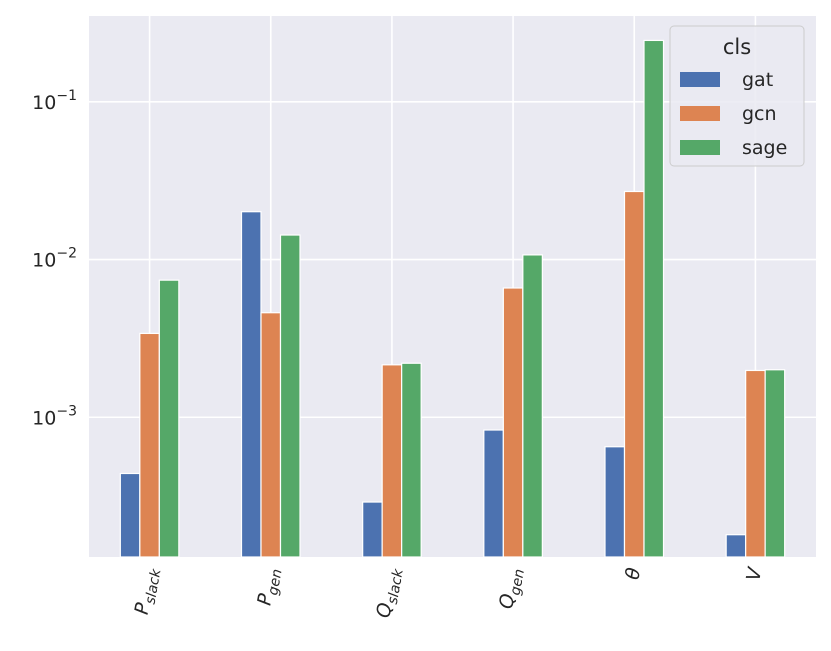 The height and width of the screenshot is (651, 831). I want to click on y-tick-labels: 10⁻³ 10⁻² 10⁻¹, so click(54, 258).